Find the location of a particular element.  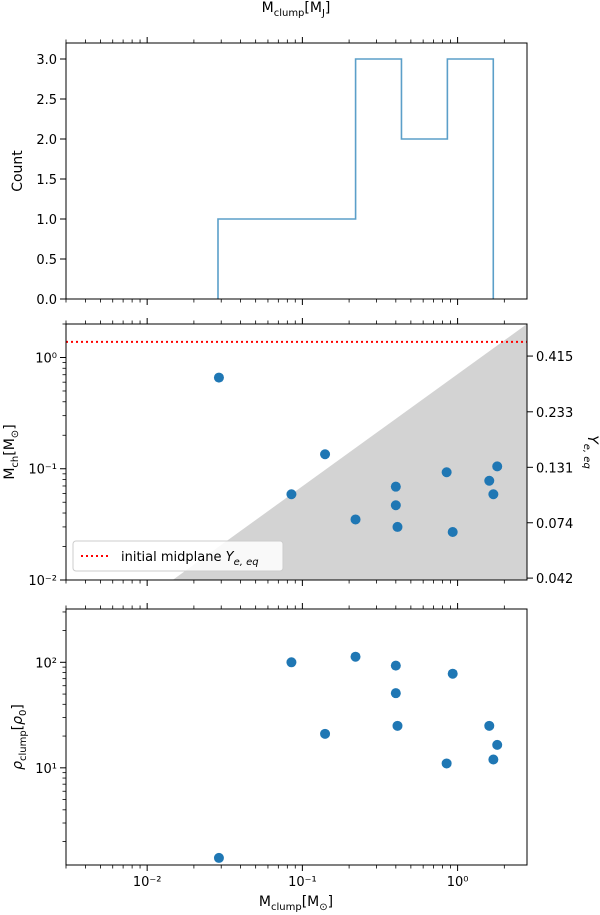

legend-box is located at coordinates (178, 556).